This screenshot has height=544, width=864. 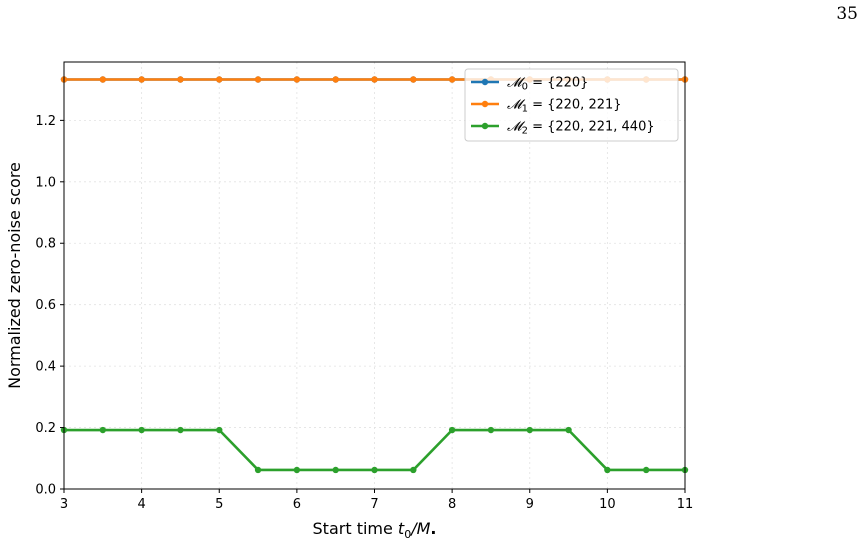 I want to click on x-tick-label: 9, so click(x=530, y=504).